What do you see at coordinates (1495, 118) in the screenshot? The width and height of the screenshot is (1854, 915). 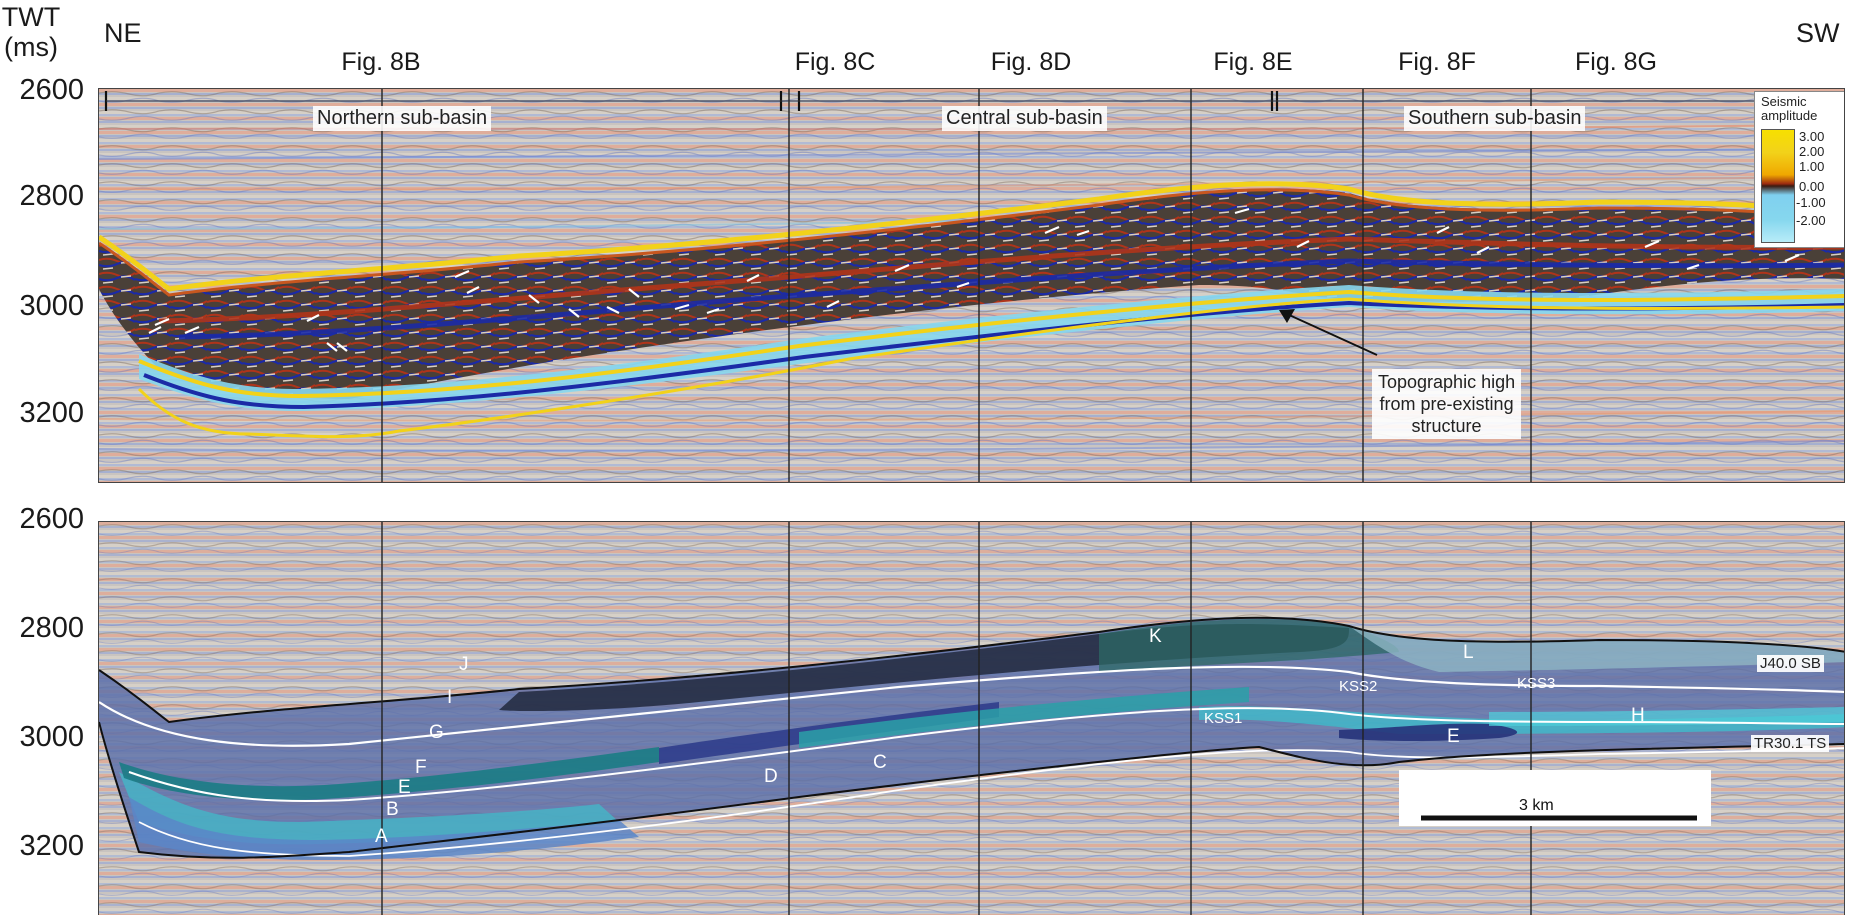 I see `southern-sub-basin-label: Southern sub-basin` at bounding box center [1495, 118].